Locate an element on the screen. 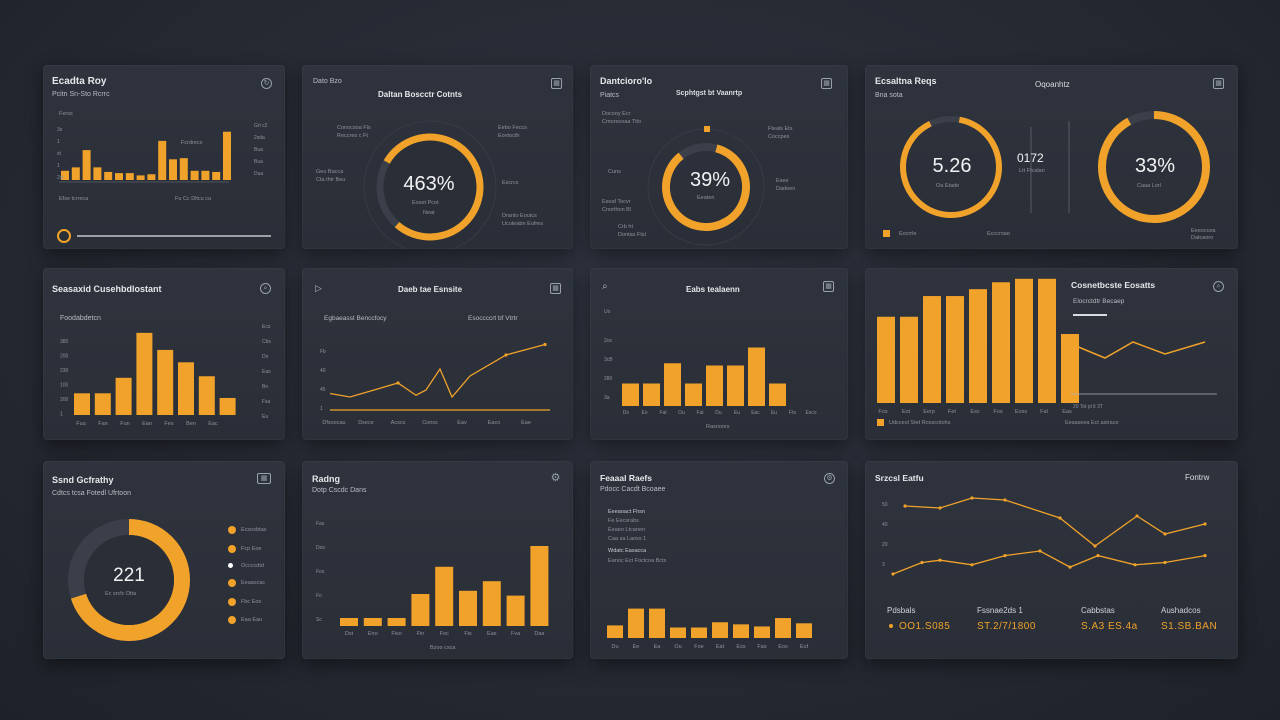  y-tick-right: Grl c2 is located at coordinates (261, 126).